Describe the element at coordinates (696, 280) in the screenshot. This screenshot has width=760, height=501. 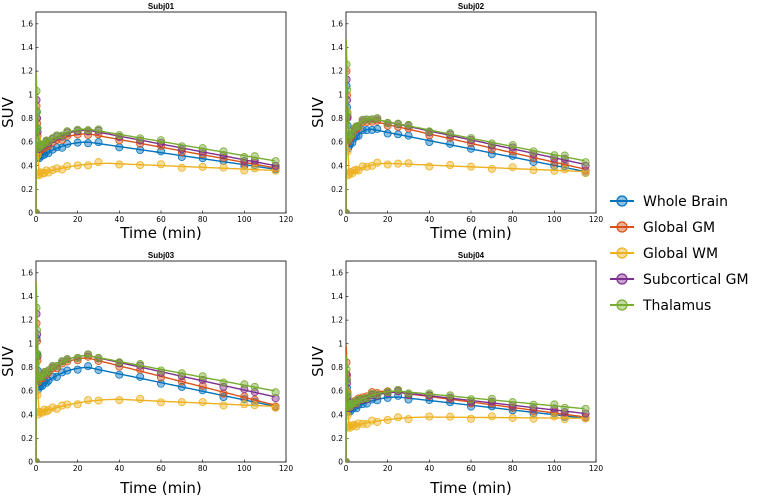
I see `legend-label: Subcortical GM` at that location.